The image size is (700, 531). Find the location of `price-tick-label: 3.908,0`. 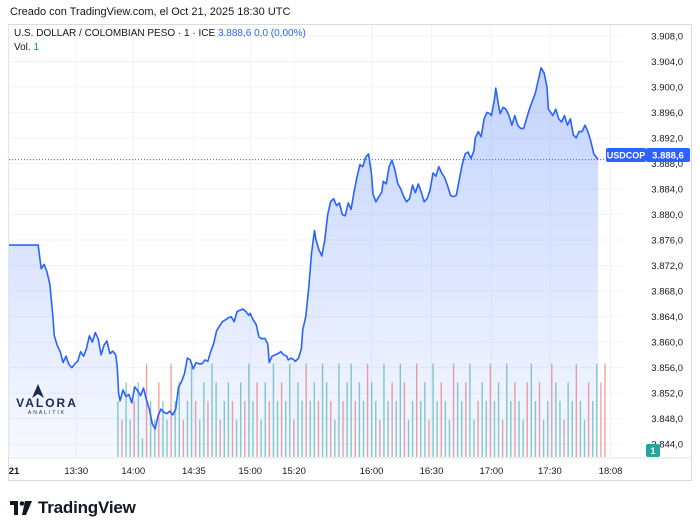

price-tick-label: 3.908,0 is located at coordinates (667, 36).